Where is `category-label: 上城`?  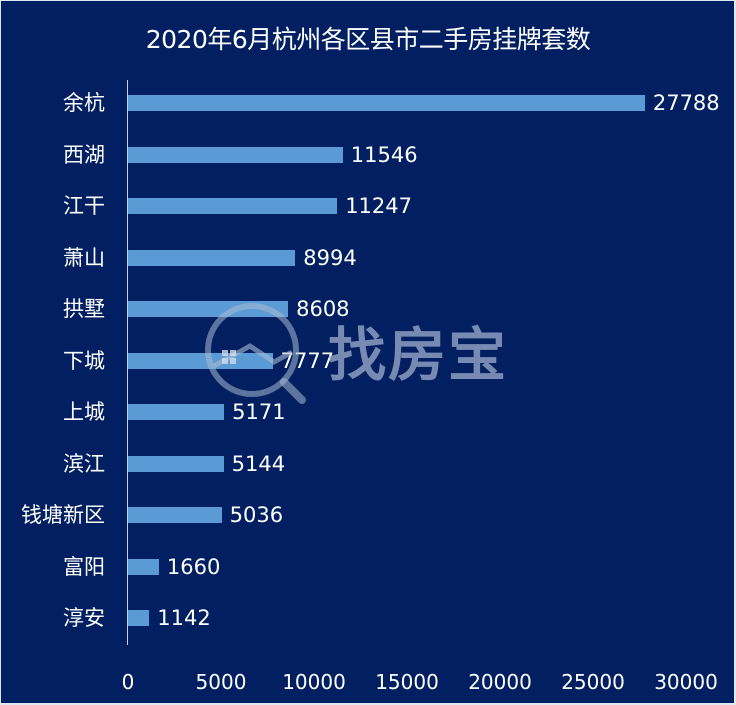 category-label: 上城 is located at coordinates (84, 412).